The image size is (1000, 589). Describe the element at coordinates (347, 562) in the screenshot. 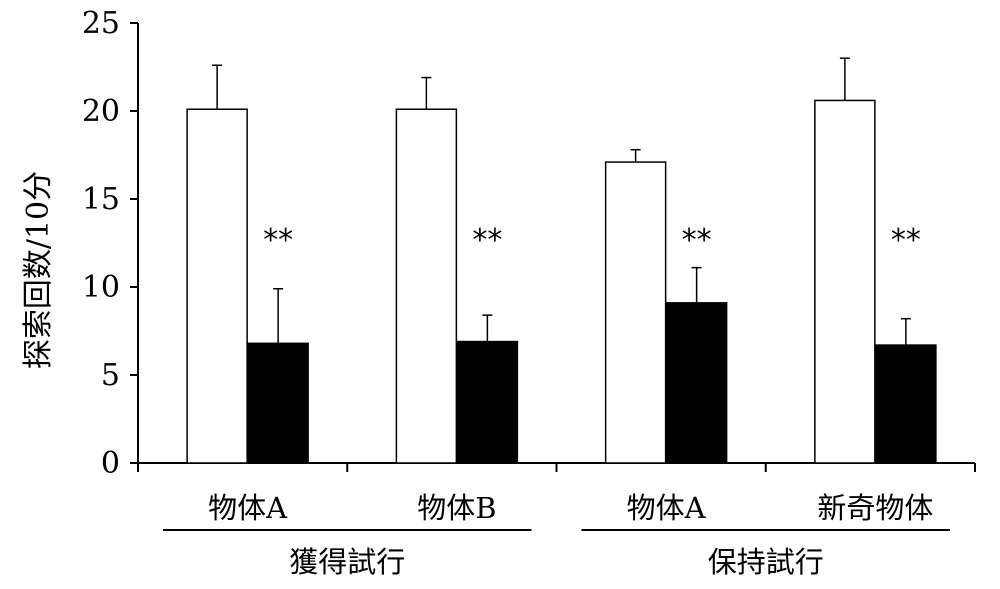

I see `group-label: 獲得試行` at that location.